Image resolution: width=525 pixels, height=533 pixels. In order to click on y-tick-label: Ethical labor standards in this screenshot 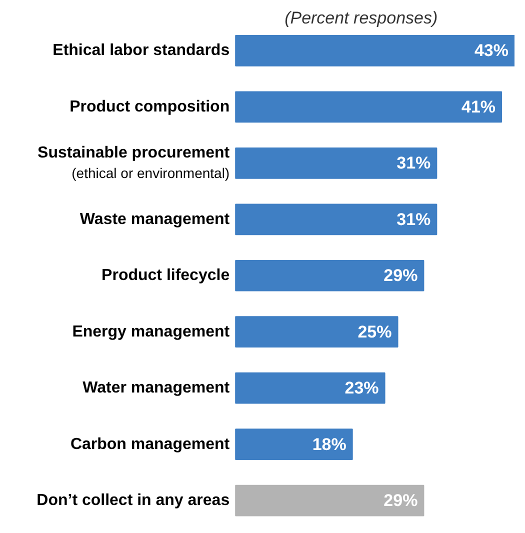, I will do `click(141, 51)`.